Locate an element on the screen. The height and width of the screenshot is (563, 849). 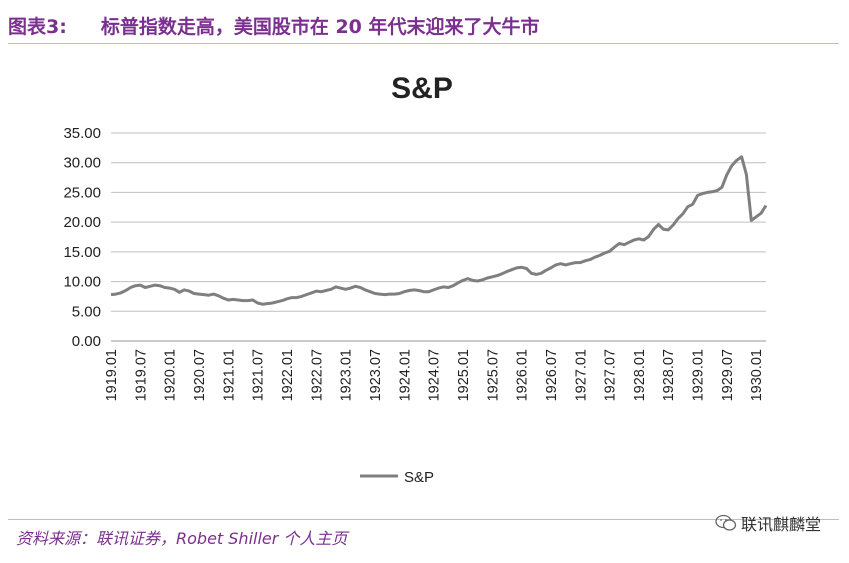
figure-title: 标普指数走高，美国股市在 20 年代末迎来了大牛市 is located at coordinates (320, 27).